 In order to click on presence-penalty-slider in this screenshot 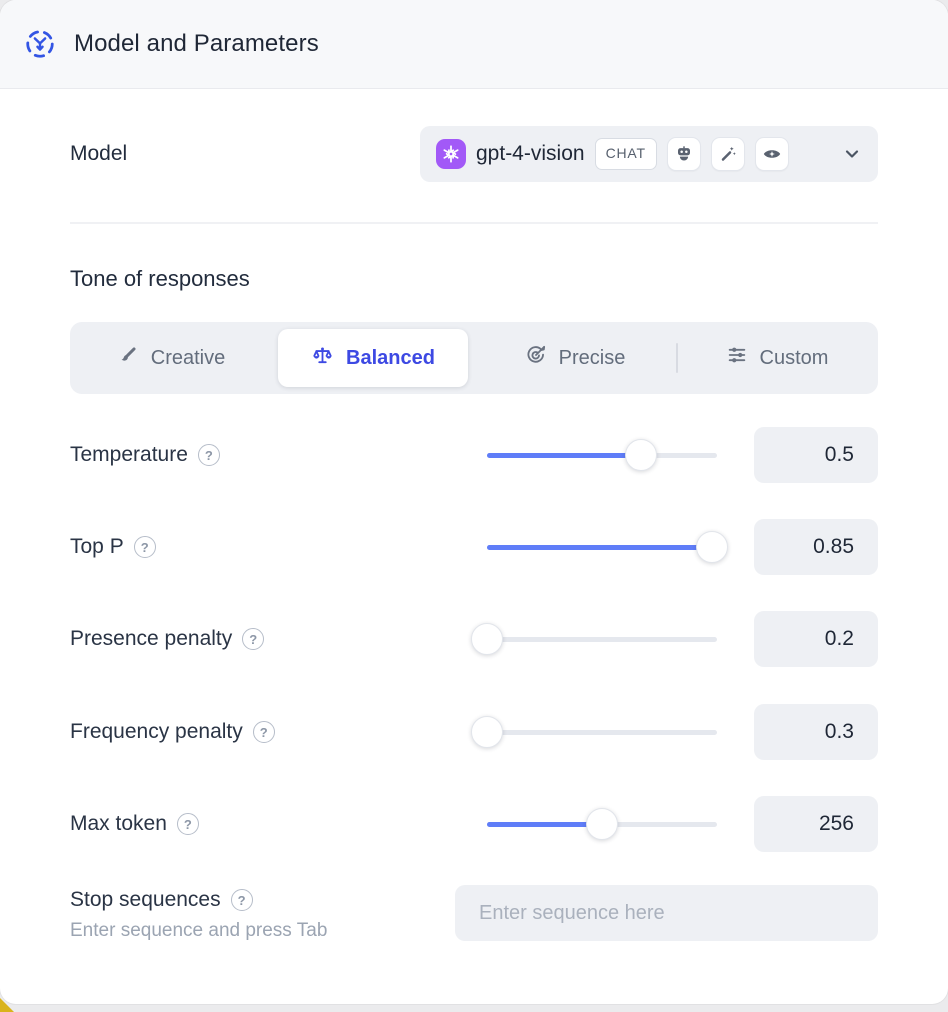, I will do `click(594, 639)`.